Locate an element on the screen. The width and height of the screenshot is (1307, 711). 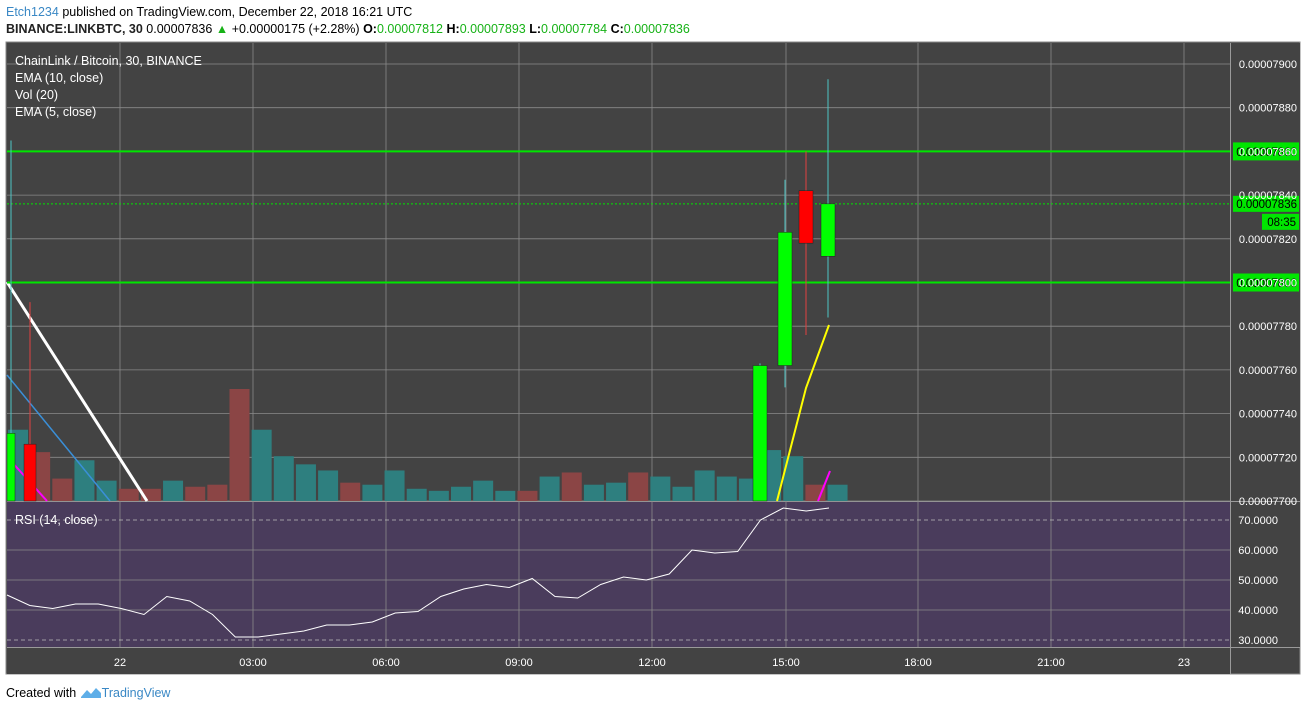
price-axis is located at coordinates (1265, 345).